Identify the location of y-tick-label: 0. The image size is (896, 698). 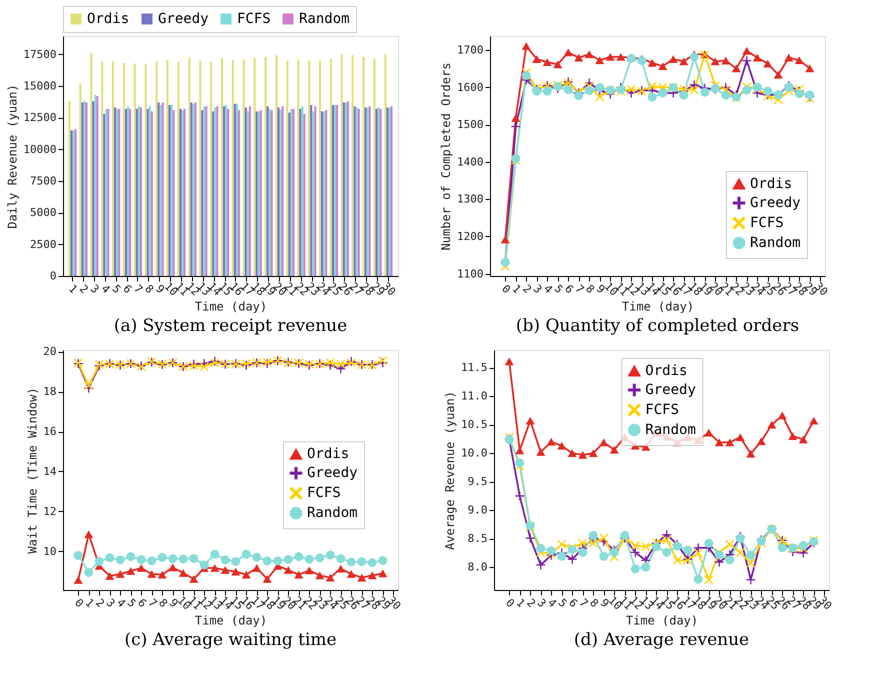
(53, 276).